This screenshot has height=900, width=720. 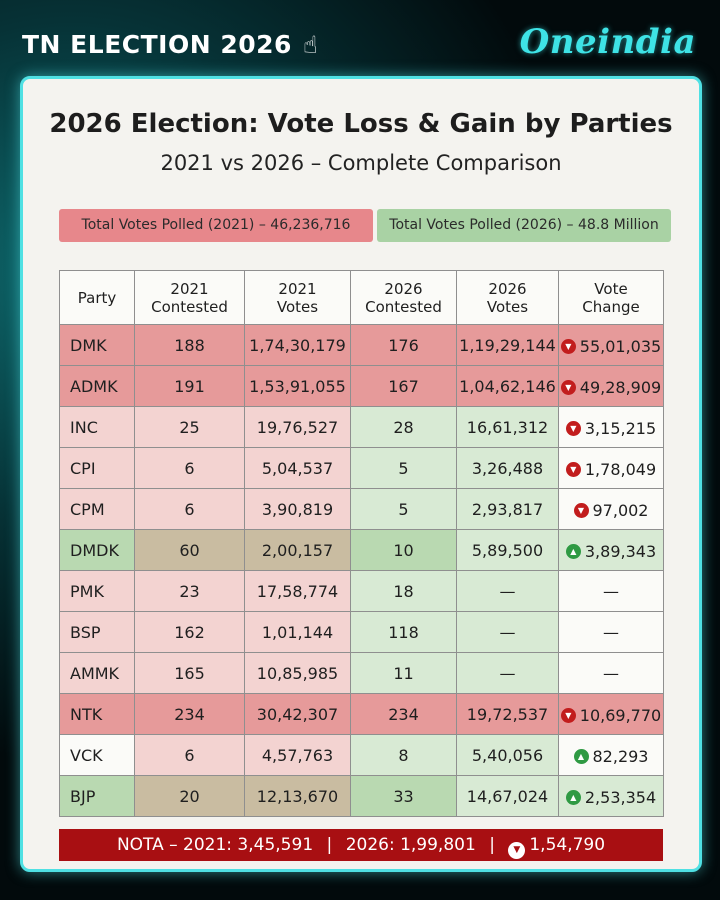 What do you see at coordinates (507, 714) in the screenshot?
I see `table-cell: 19,72,537` at bounding box center [507, 714].